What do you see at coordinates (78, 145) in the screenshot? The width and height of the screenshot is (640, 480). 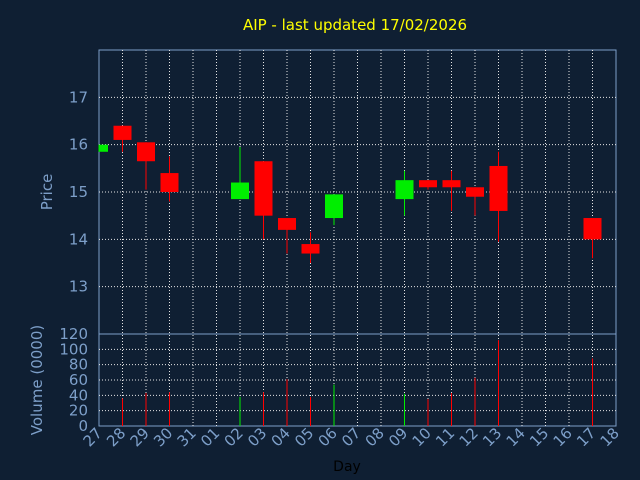 I see `price-tick-label: 16` at bounding box center [78, 145].